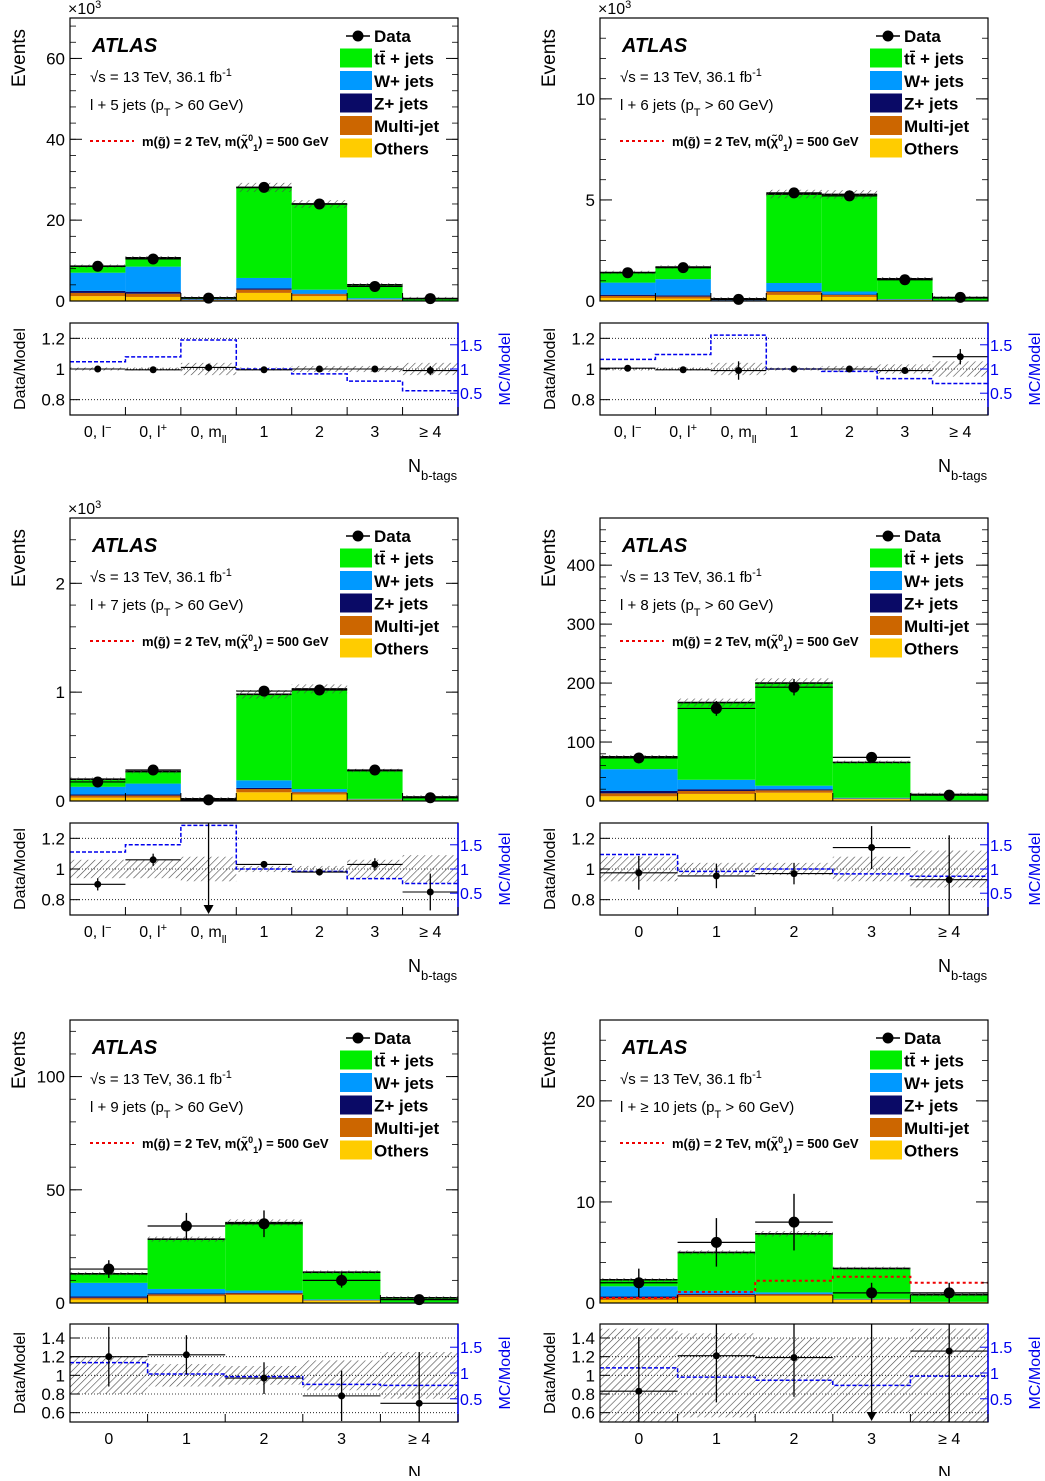 The height and width of the screenshot is (1481, 1045). Describe the element at coordinates (1035, 369) in the screenshot. I see `mc-model-axis-label: MC/Model` at that location.